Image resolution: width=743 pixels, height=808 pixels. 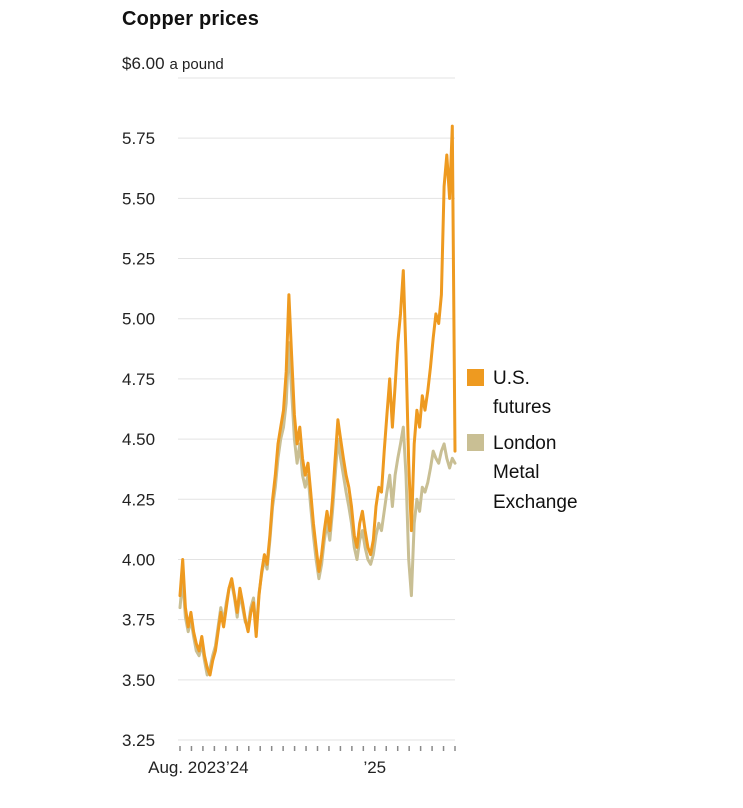 What do you see at coordinates (138, 439) in the screenshot?
I see `y-tick-label: 4.50` at bounding box center [138, 439].